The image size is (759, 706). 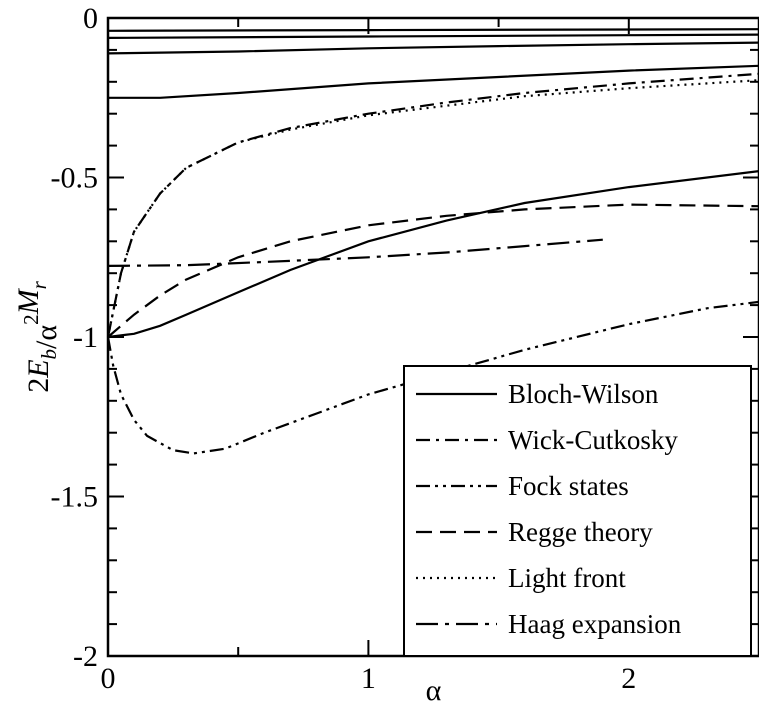 What do you see at coordinates (90, 18) in the screenshot?
I see `y-tick-label: 0` at bounding box center [90, 18].